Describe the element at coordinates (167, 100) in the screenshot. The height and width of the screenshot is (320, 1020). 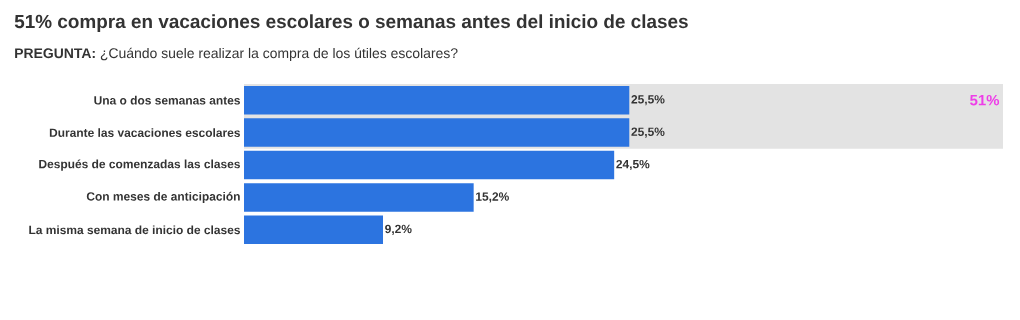
I see `y-tick-label: Una o dos semanas antes` at that location.